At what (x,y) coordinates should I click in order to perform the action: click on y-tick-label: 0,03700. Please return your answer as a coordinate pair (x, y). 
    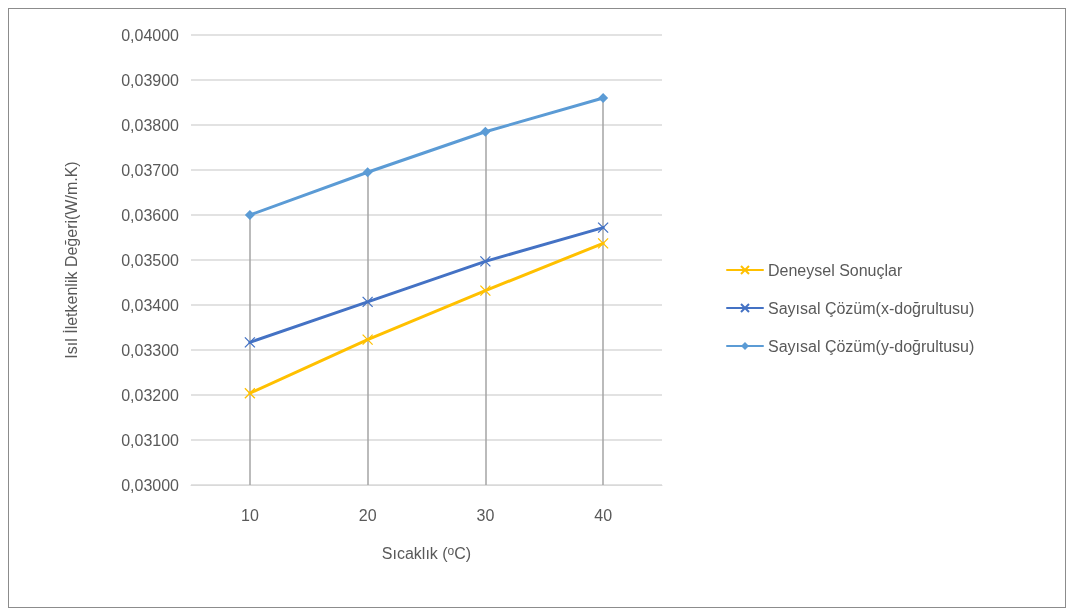
    Looking at the image, I should click on (150, 170).